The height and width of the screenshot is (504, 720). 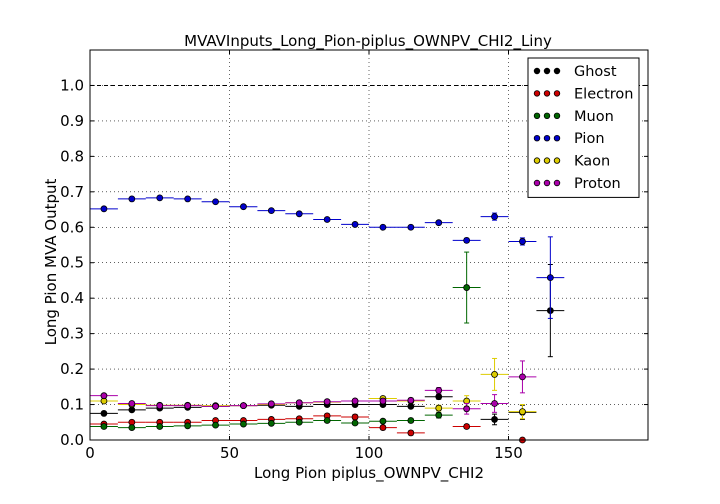 What do you see at coordinates (72, 156) in the screenshot?
I see `y-tick-label: 0.8` at bounding box center [72, 156].